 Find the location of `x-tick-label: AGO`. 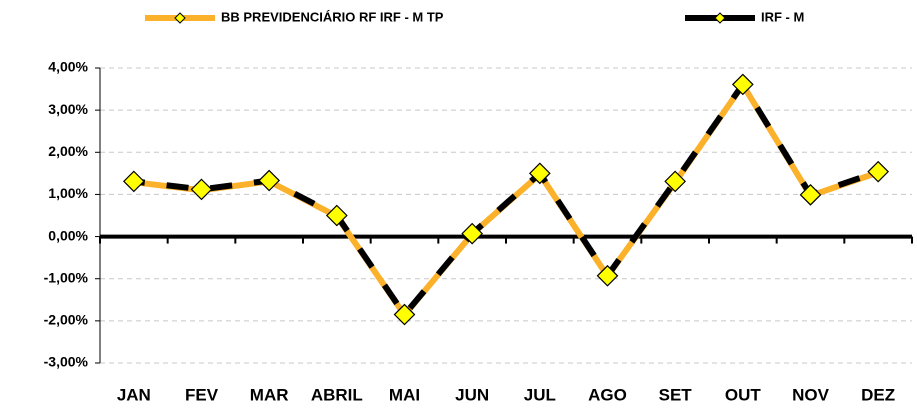

x-tick-label: AGO is located at coordinates (607, 394).